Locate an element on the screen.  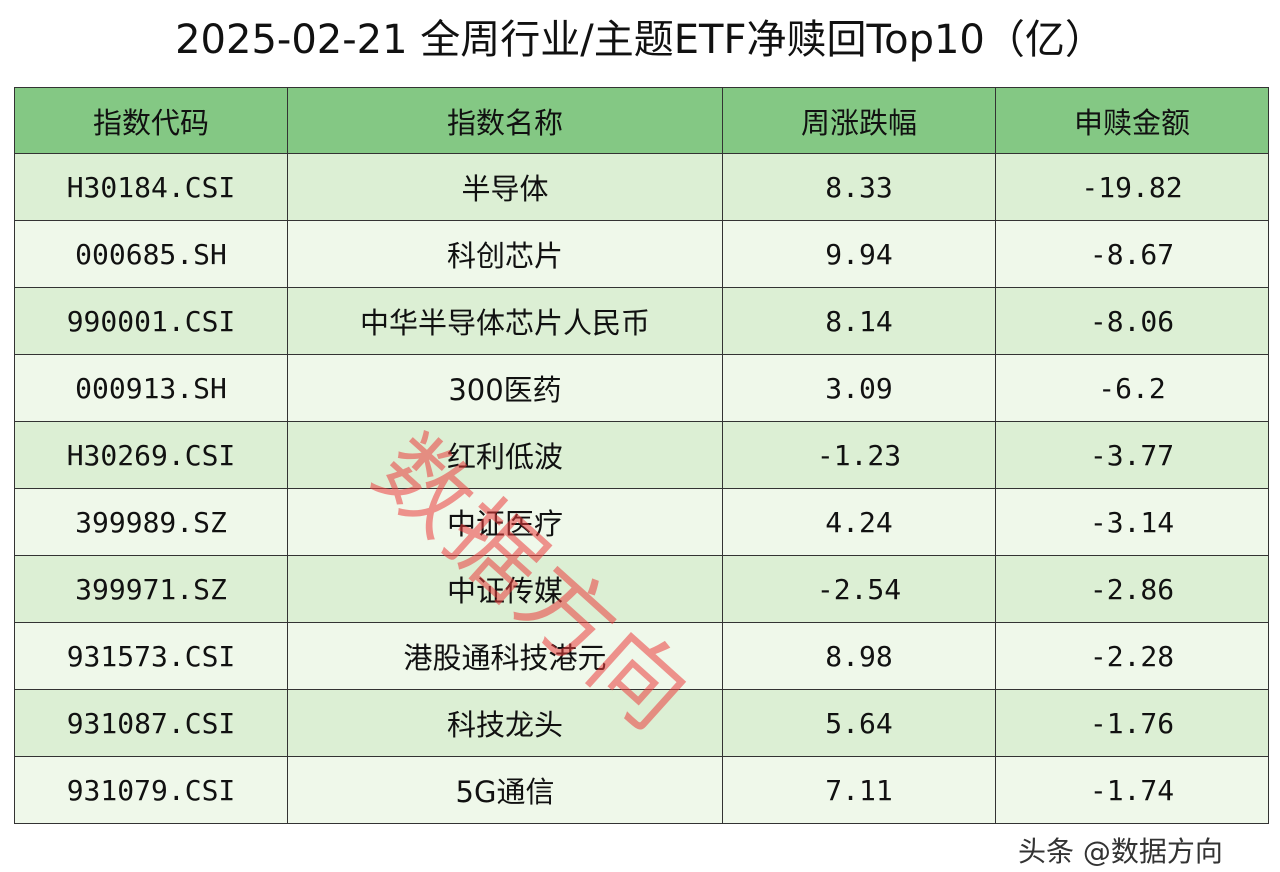
table-cell: 4.24 is located at coordinates (859, 522).